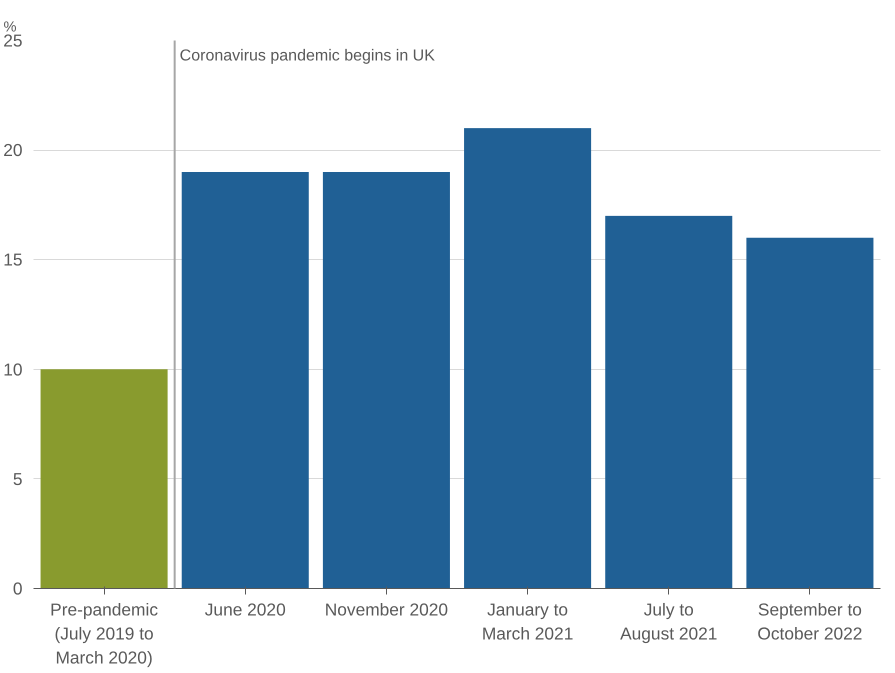  What do you see at coordinates (17, 478) in the screenshot?
I see `y-tick-label: 5` at bounding box center [17, 478].